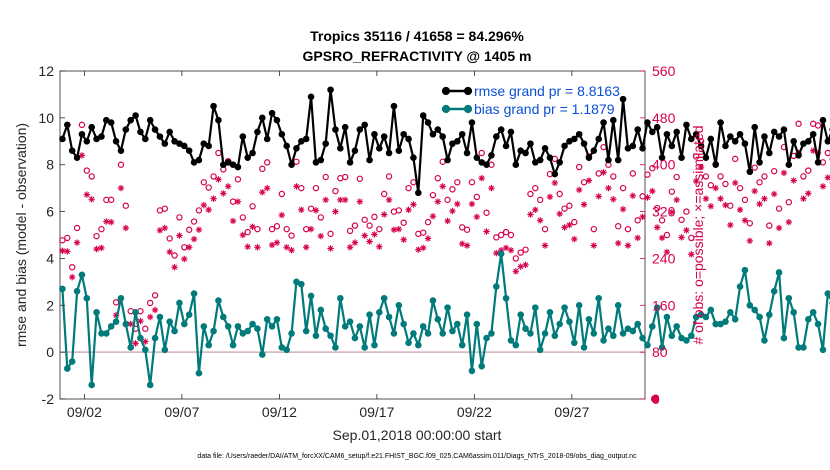 This screenshot has width=830, height=470. Describe the element at coordinates (417, 36) in the screenshot. I see `chart-title: Tropics 35116 / 41658 = 84.296%` at that location.